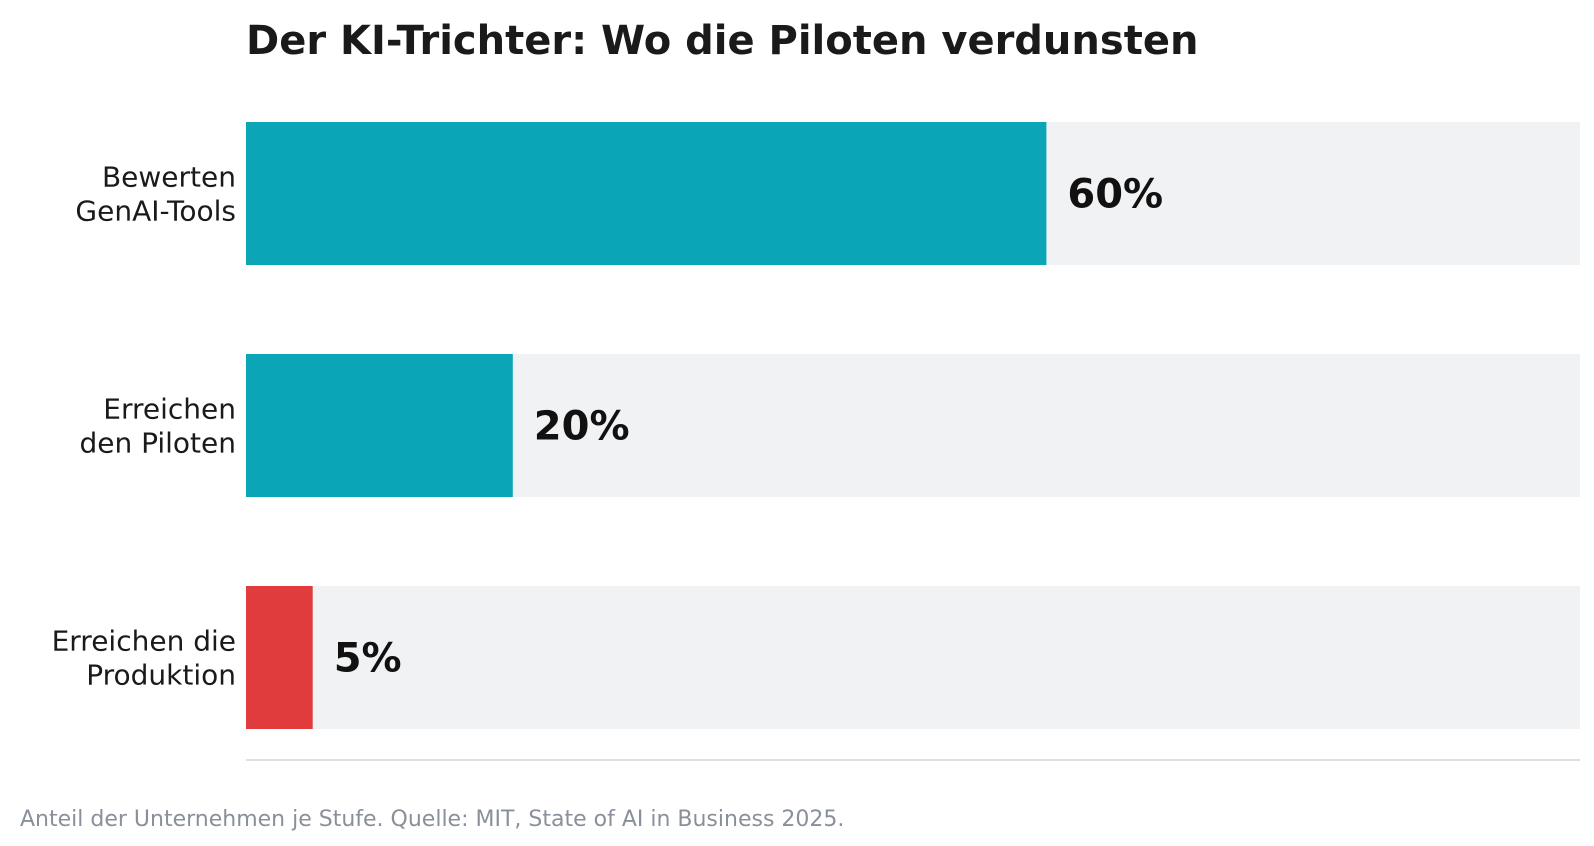 The image size is (1594, 846). I want to click on bar-value-label: 5%, so click(368, 659).